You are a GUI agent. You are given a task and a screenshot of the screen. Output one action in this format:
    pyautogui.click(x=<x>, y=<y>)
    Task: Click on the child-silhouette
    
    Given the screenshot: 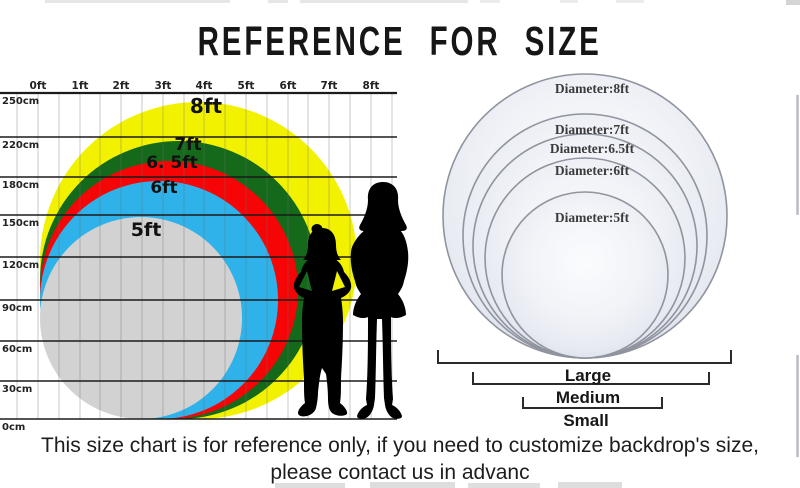 What is the action you would take?
    pyautogui.click(x=322, y=320)
    